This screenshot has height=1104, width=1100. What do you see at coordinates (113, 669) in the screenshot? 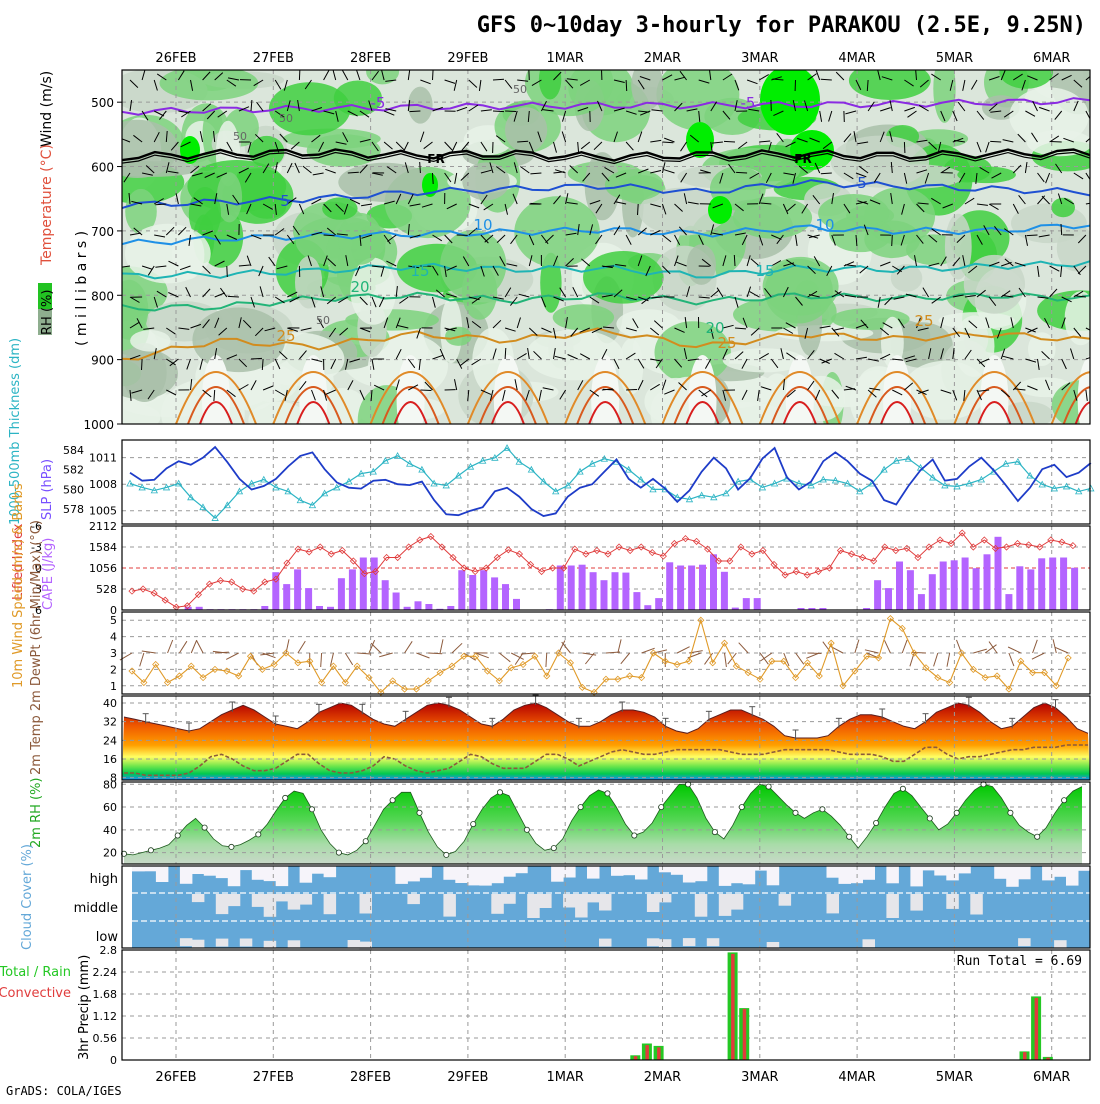
I see `wind10-tick-label: 2` at bounding box center [113, 669].